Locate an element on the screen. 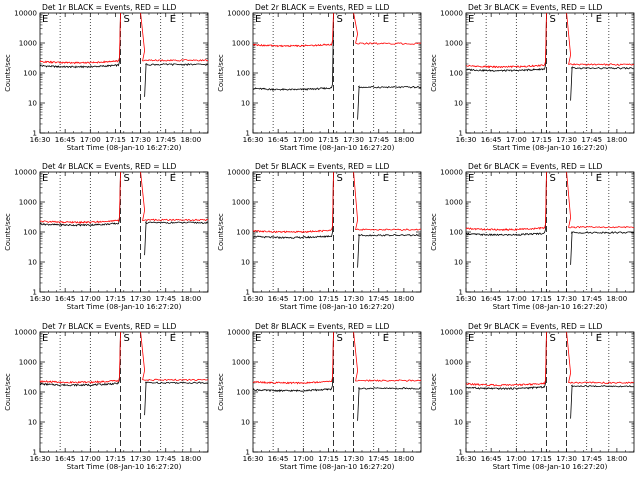  chart-title: Det 9r BLACK = Events, RED = LLD is located at coordinates (535, 326).